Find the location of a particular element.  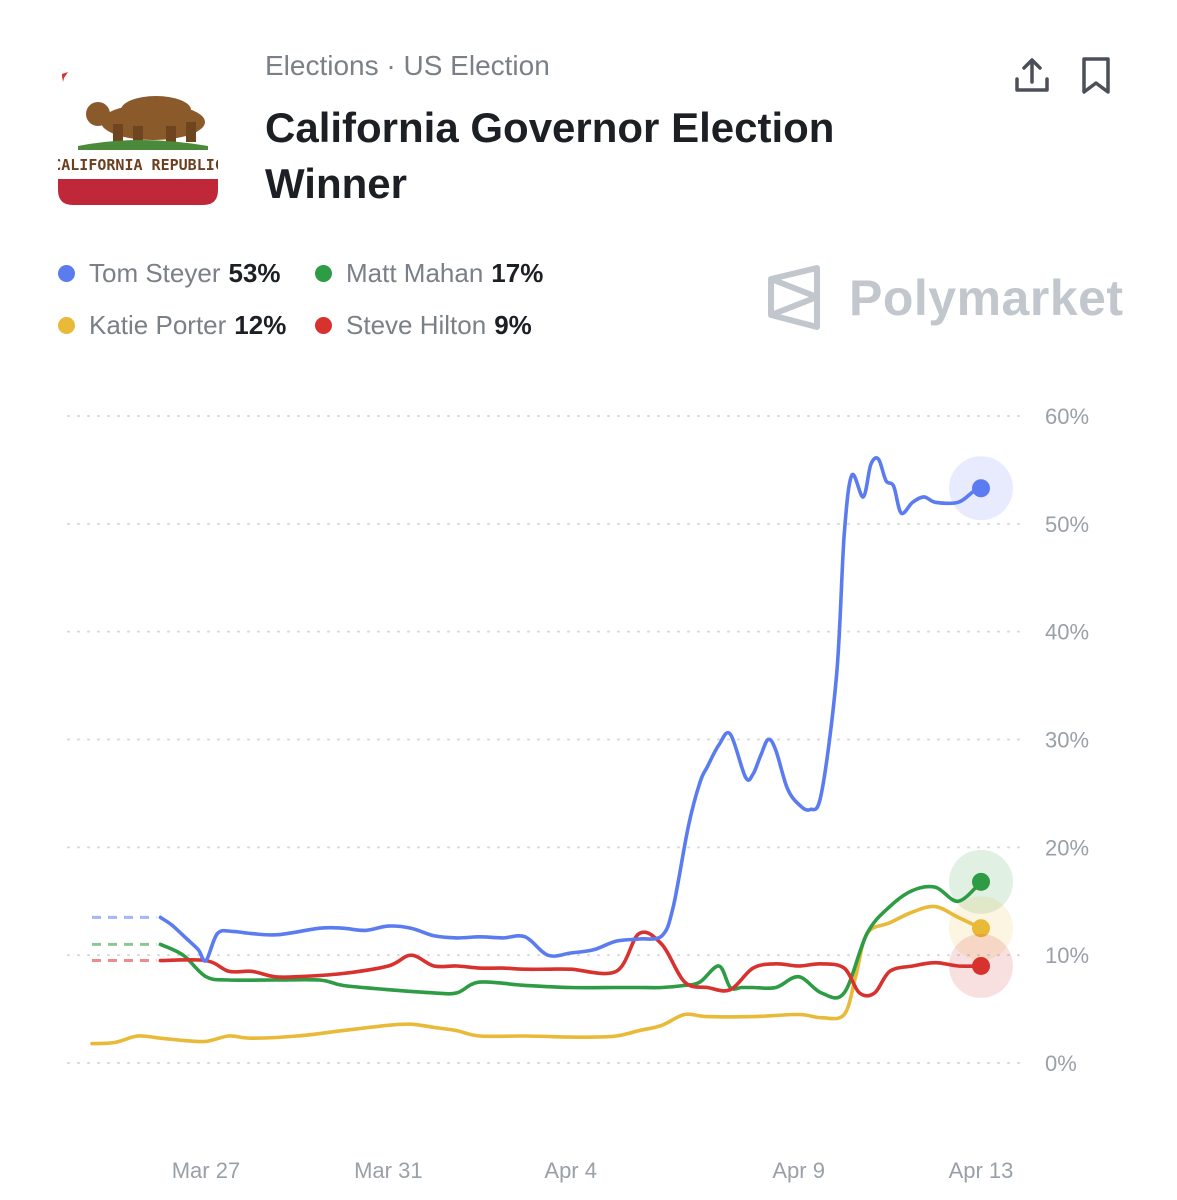

polymarket-logo-icon is located at coordinates (794, 297).